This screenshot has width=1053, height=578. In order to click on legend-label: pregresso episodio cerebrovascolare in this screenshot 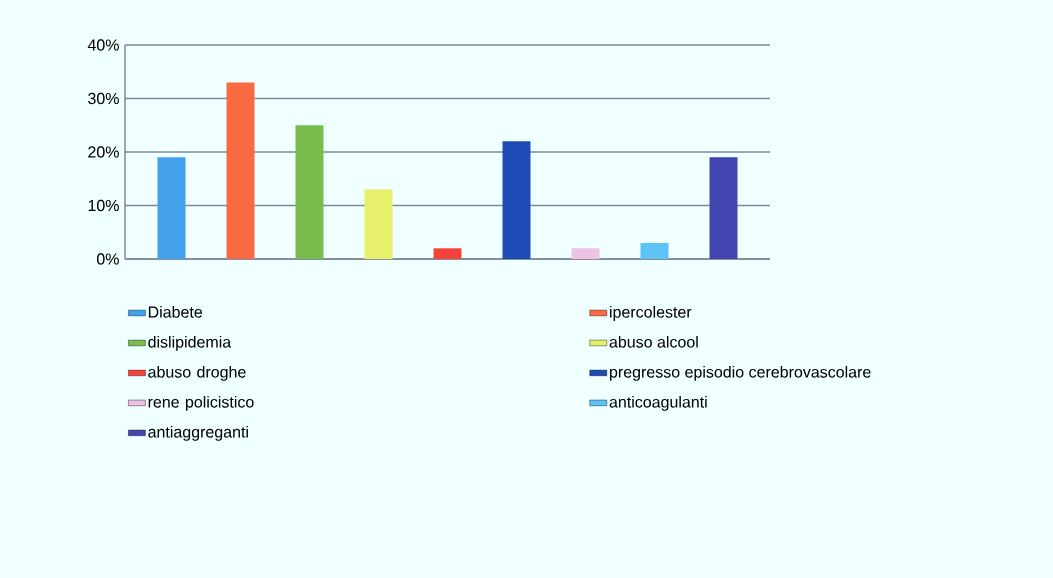, I will do `click(740, 373)`.